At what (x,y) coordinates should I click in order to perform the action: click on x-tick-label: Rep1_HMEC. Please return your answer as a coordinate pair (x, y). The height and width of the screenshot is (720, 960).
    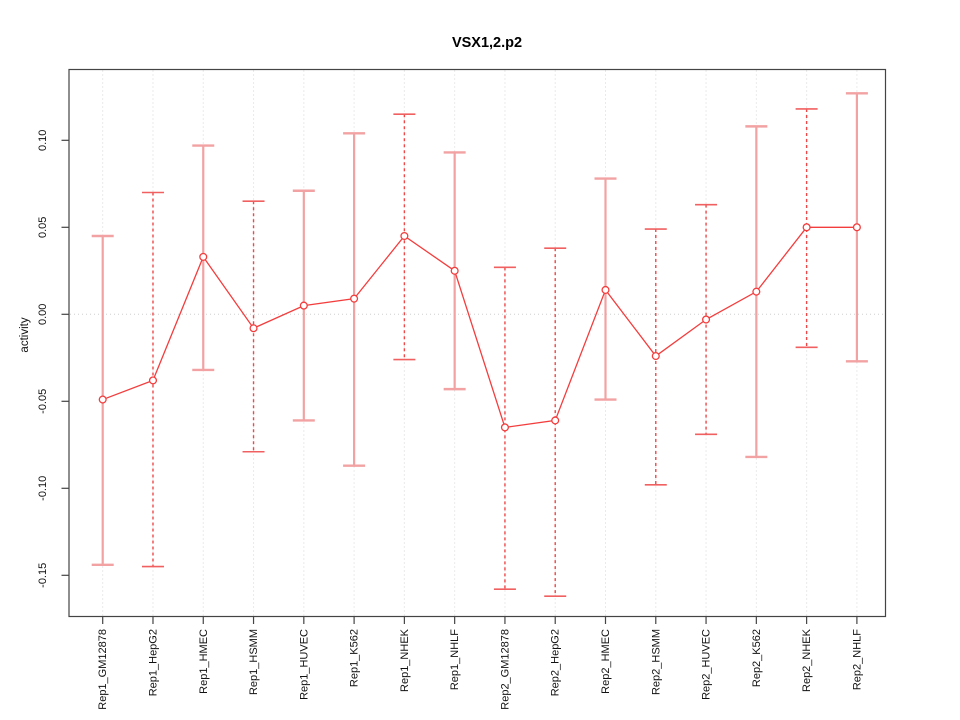
    Looking at the image, I should click on (204, 661).